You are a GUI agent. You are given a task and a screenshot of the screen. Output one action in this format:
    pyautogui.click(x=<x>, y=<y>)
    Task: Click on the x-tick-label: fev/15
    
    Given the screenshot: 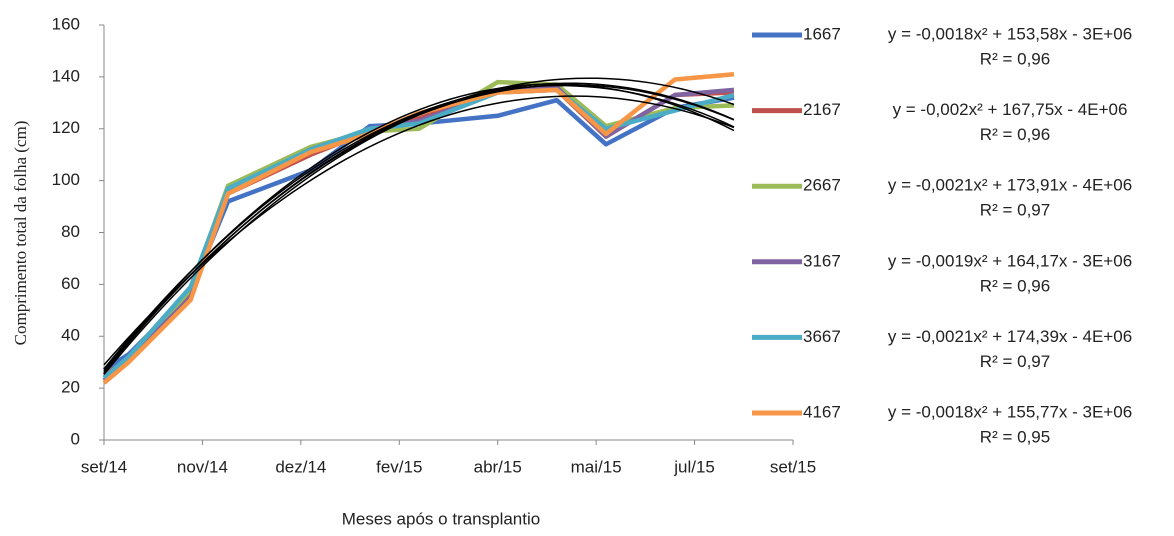 What is the action you would take?
    pyautogui.click(x=399, y=466)
    